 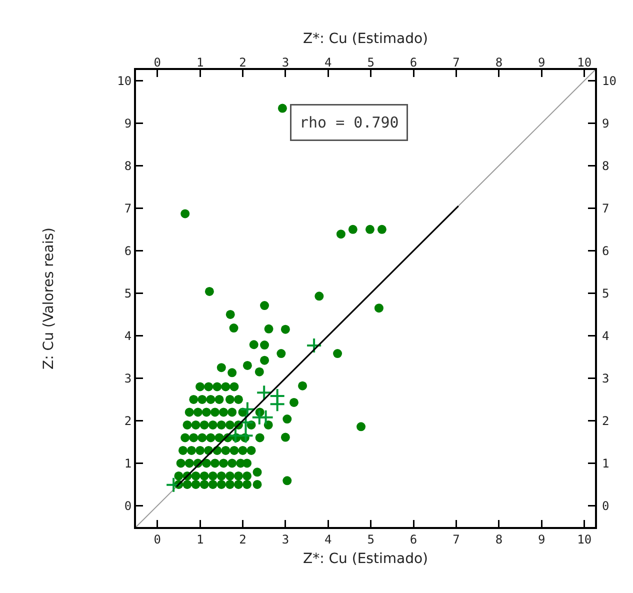 I want to click on y2-tick-label: 1, so click(x=606, y=463).